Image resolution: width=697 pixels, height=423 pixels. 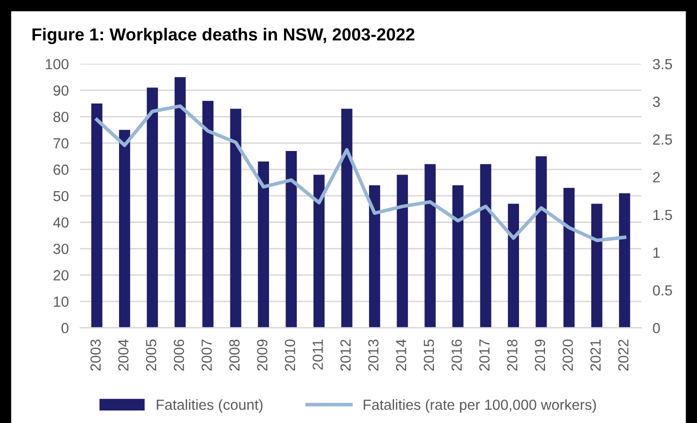 What do you see at coordinates (662, 290) in the screenshot?
I see `y2-tick-label: 0.5` at bounding box center [662, 290].